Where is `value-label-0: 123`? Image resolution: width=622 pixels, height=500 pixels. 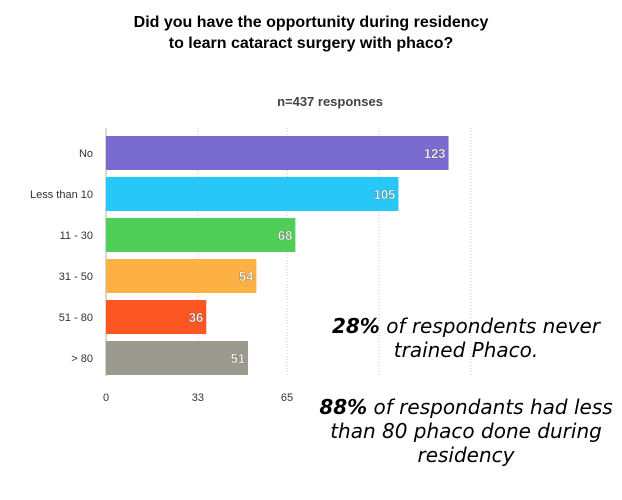 value-label-0: 123 is located at coordinates (435, 153).